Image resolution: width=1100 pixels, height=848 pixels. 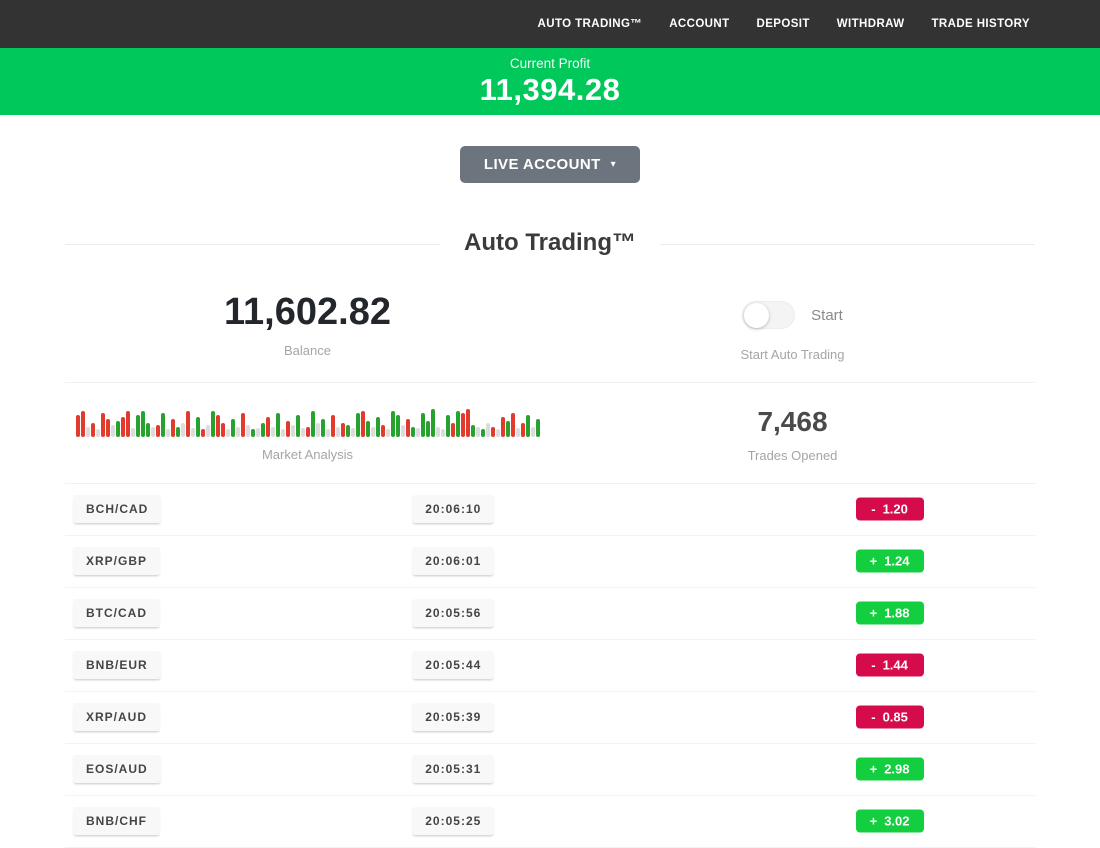 I want to click on current-profit-label: Current Profit, so click(x=550, y=63).